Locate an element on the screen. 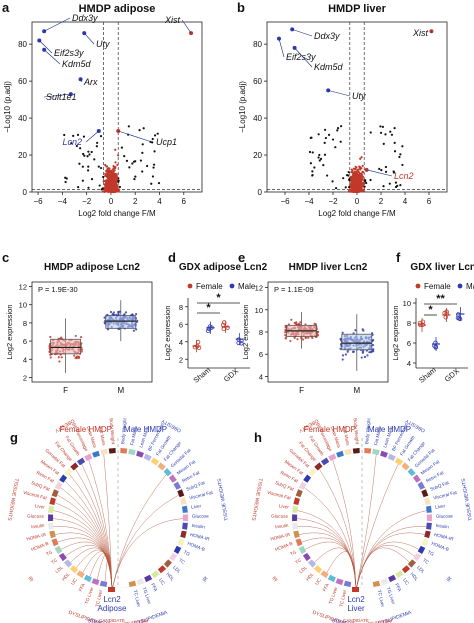  trait-label: HOMA-IR is located at coordinates (36, 537).